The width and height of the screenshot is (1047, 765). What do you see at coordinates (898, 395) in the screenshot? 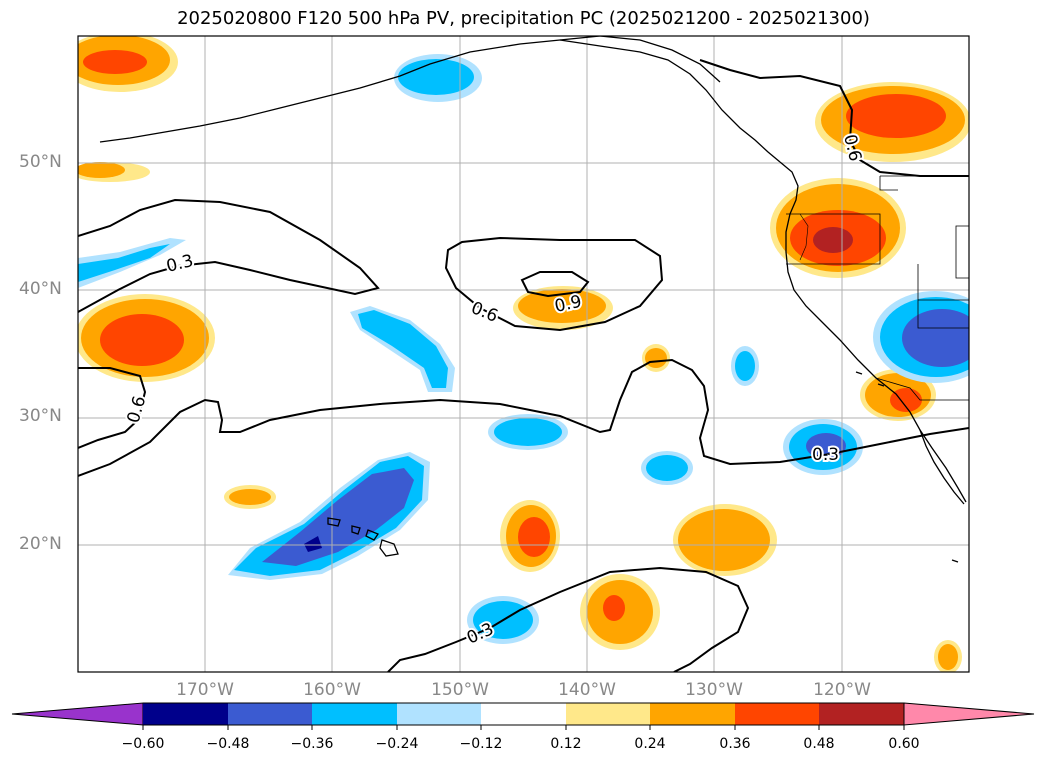
I see `precip-pos-socal` at bounding box center [898, 395].